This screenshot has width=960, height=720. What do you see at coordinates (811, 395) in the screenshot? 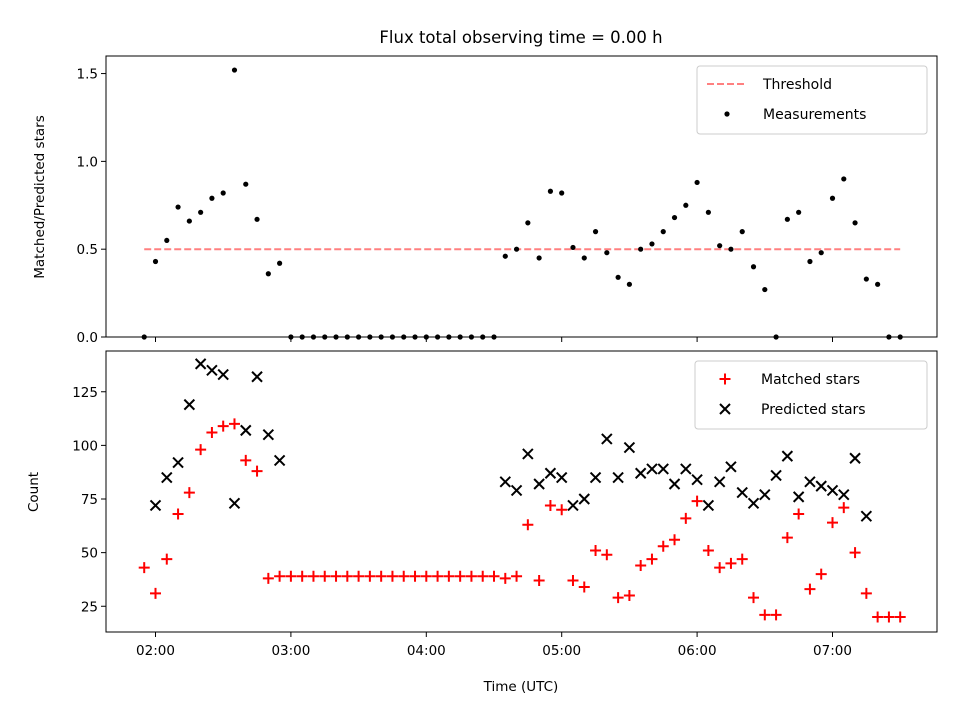
I see `count-legend: Matched stars Predicted stars` at bounding box center [811, 395].